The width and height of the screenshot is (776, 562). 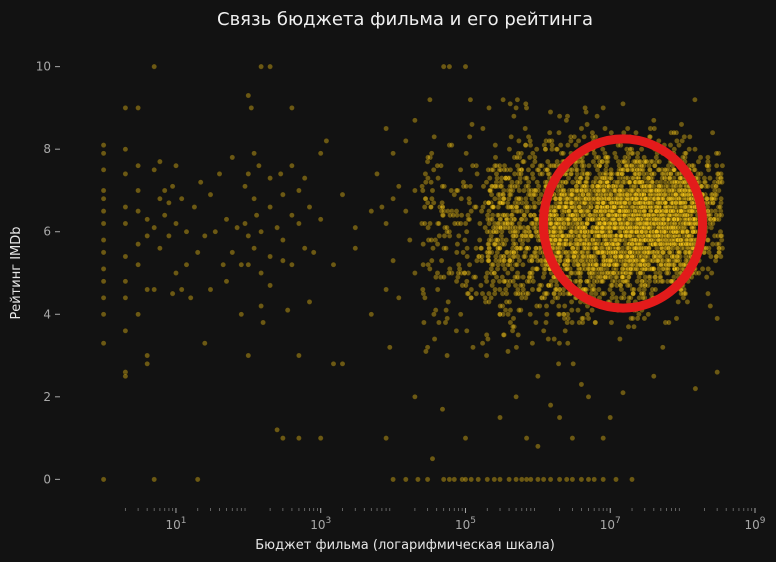 I want to click on y-tick-label: 2, so click(x=47, y=397).